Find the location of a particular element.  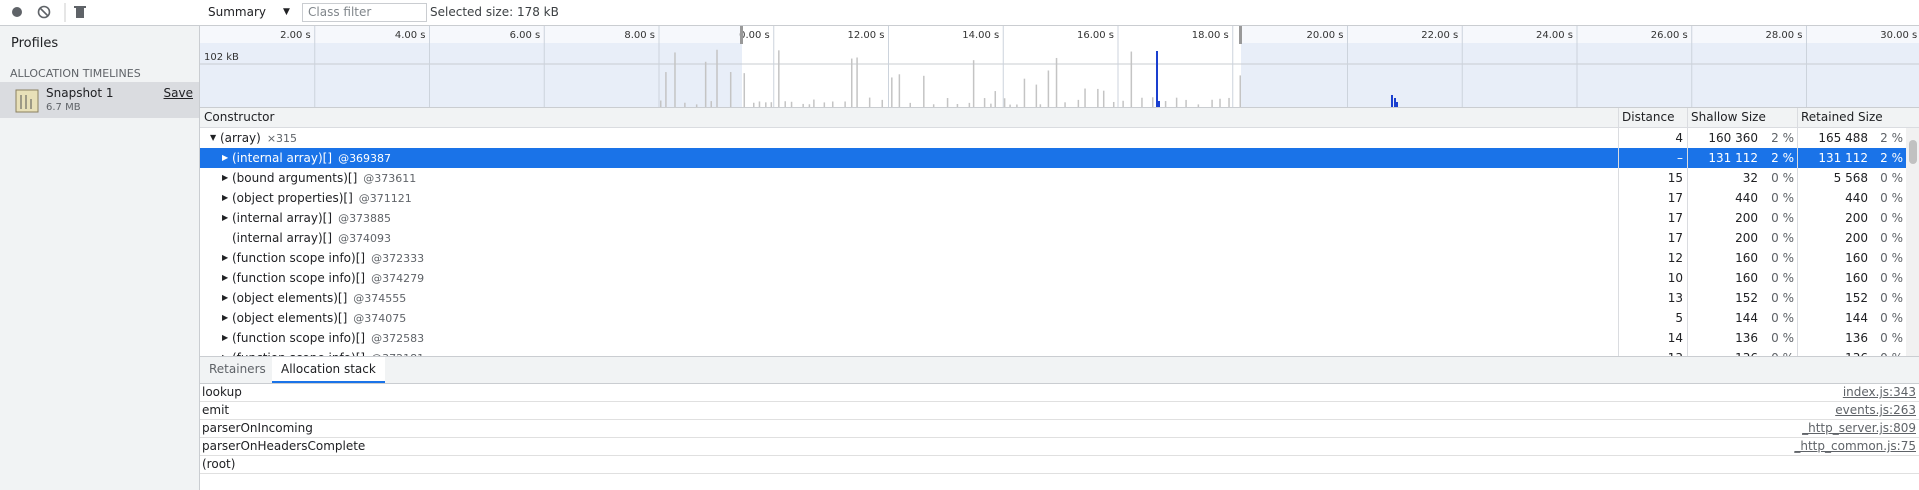

constructor-cell: (object elements)[] @374555 is located at coordinates (319, 298).